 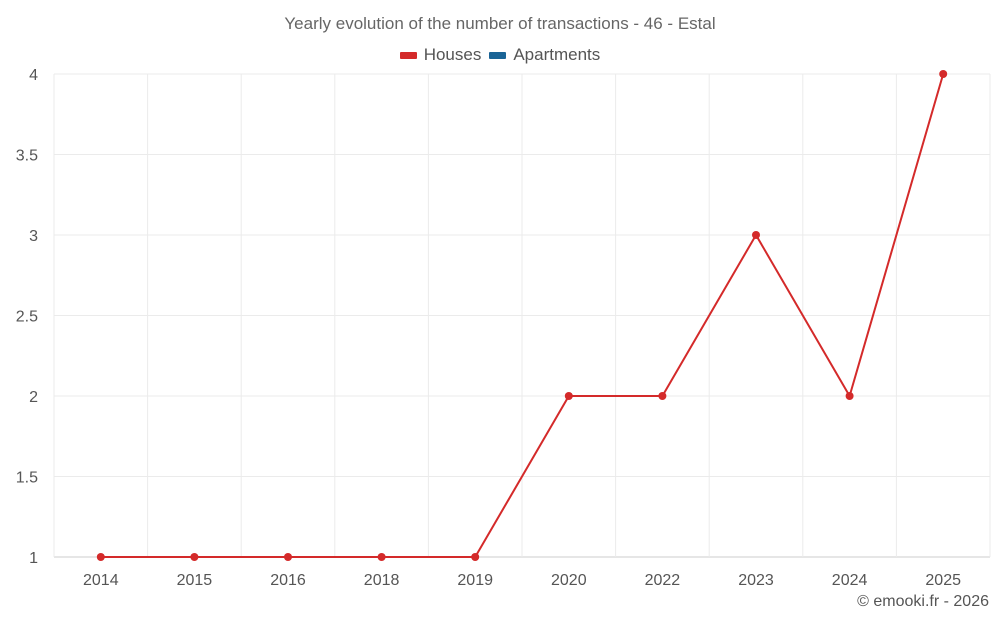 I want to click on legend-label-houses: Houses, so click(x=452, y=54).